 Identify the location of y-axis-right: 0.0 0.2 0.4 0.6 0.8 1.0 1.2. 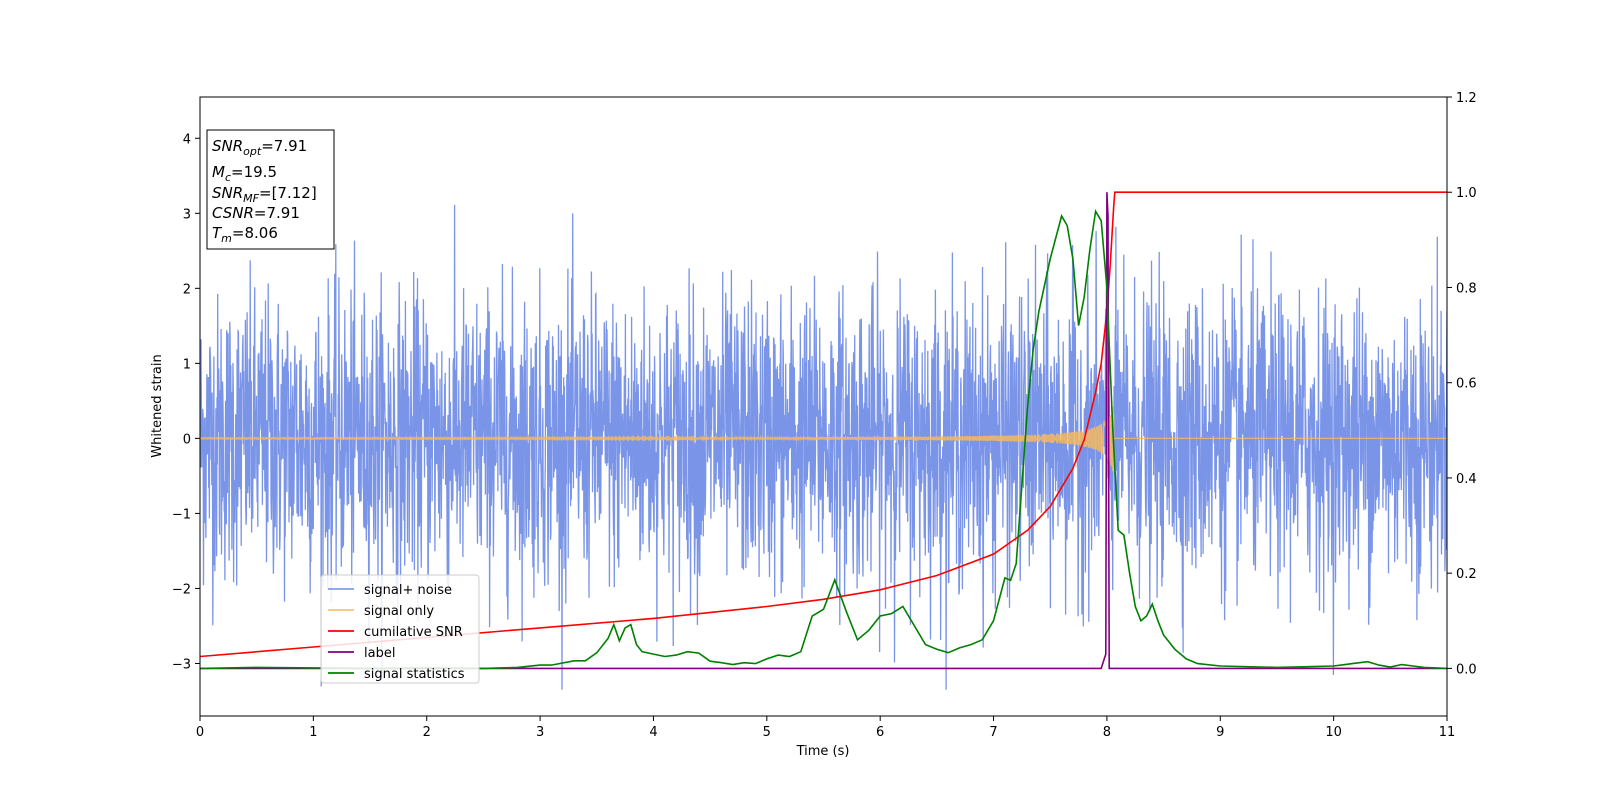
(1462, 384).